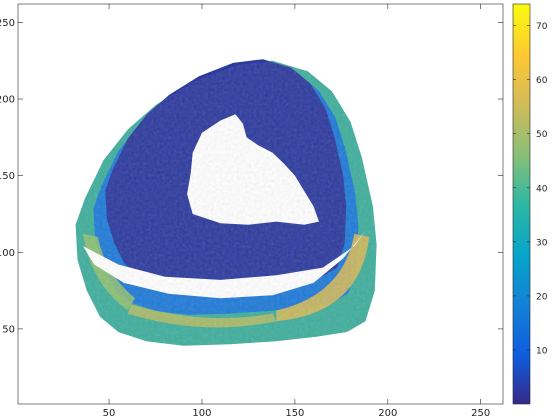 This screenshot has height=420, width=560. What do you see at coordinates (542, 189) in the screenshot?
I see `colorbar-tick-label: 40` at bounding box center [542, 189].